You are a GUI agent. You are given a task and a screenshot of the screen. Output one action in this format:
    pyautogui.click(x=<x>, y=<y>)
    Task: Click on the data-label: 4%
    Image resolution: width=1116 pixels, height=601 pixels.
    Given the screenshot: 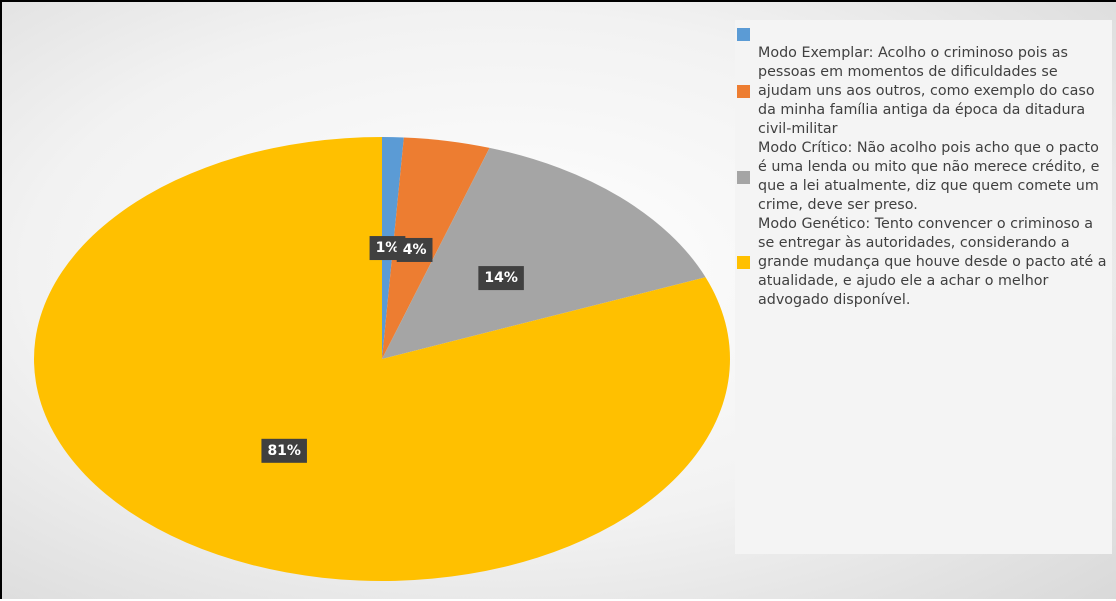 What is the action you would take?
    pyautogui.click(x=414, y=249)
    